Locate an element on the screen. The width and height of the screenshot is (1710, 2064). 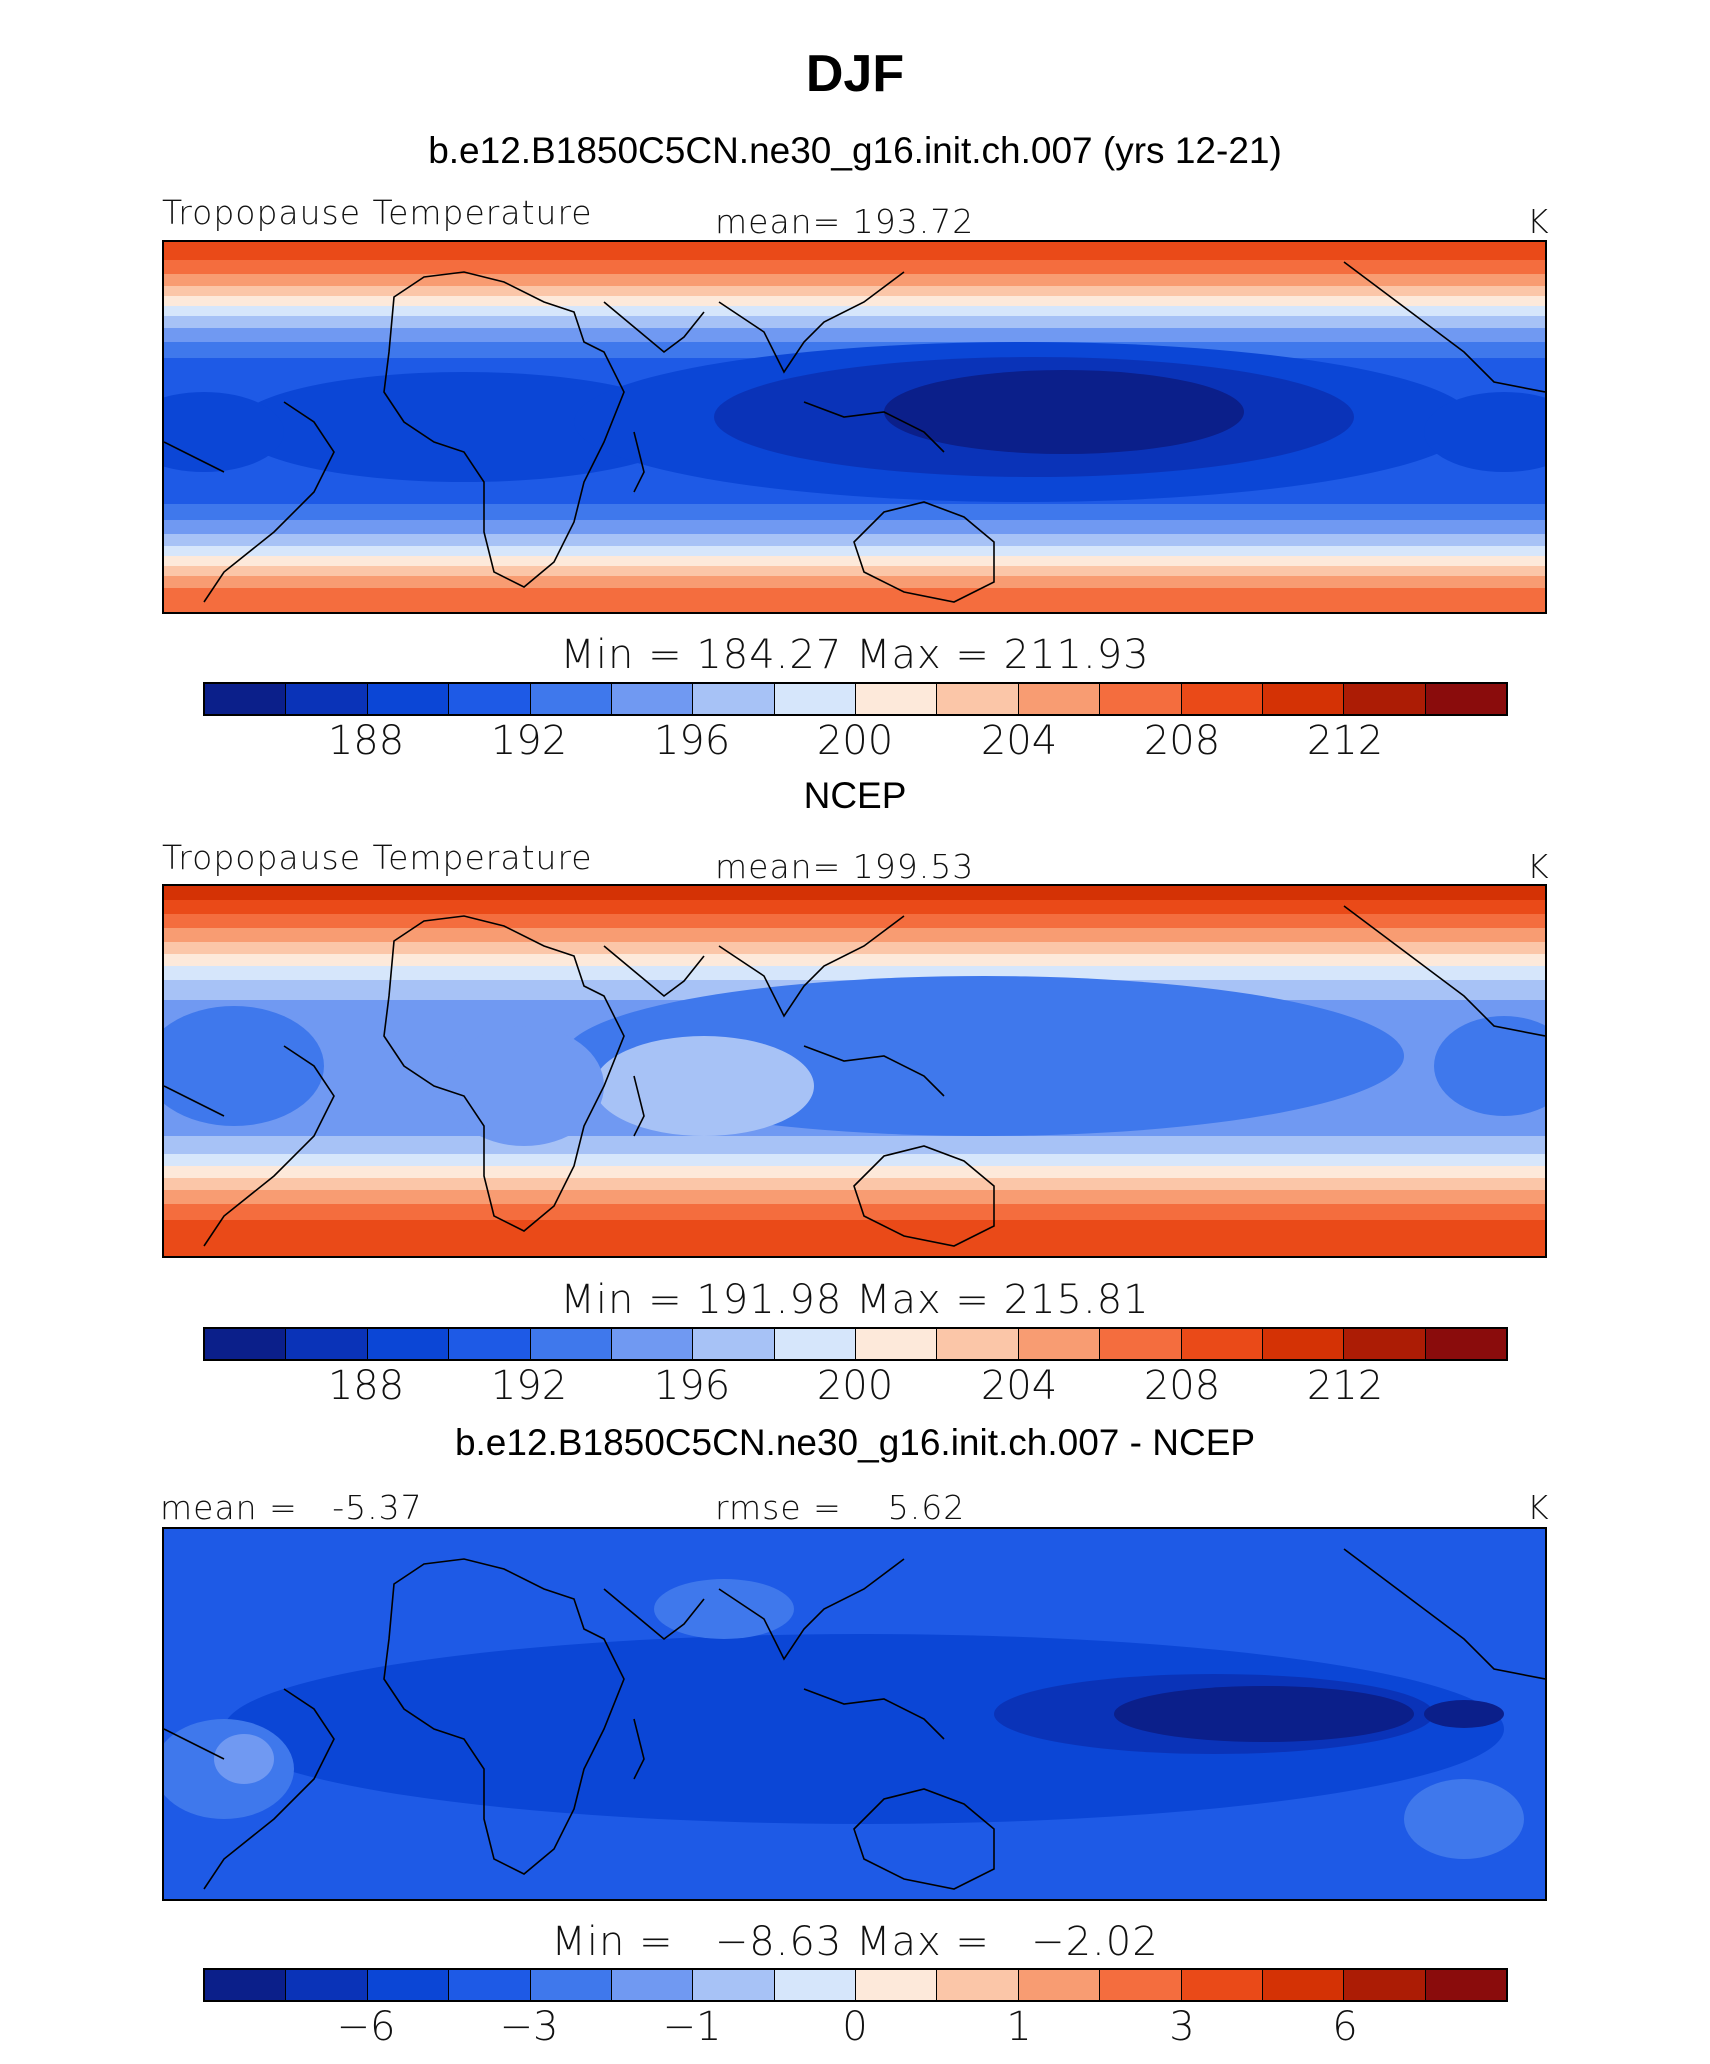
panel-2-map is located at coordinates (854, 1071).